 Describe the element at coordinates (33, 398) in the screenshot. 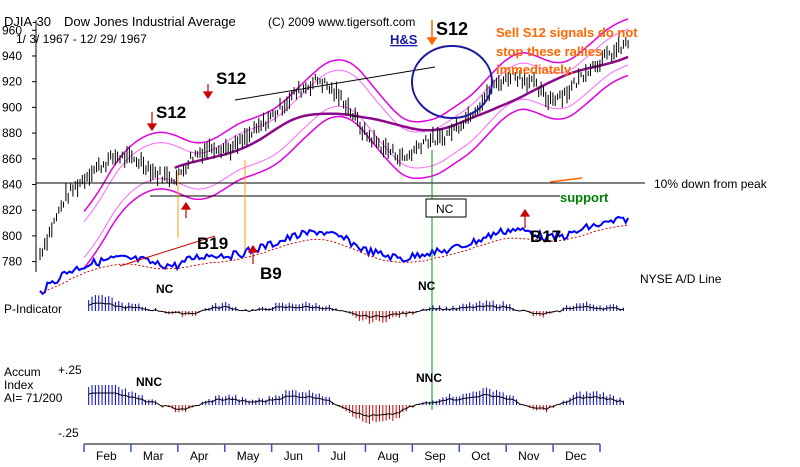

I see `label-ai: AI= 71/200` at that location.